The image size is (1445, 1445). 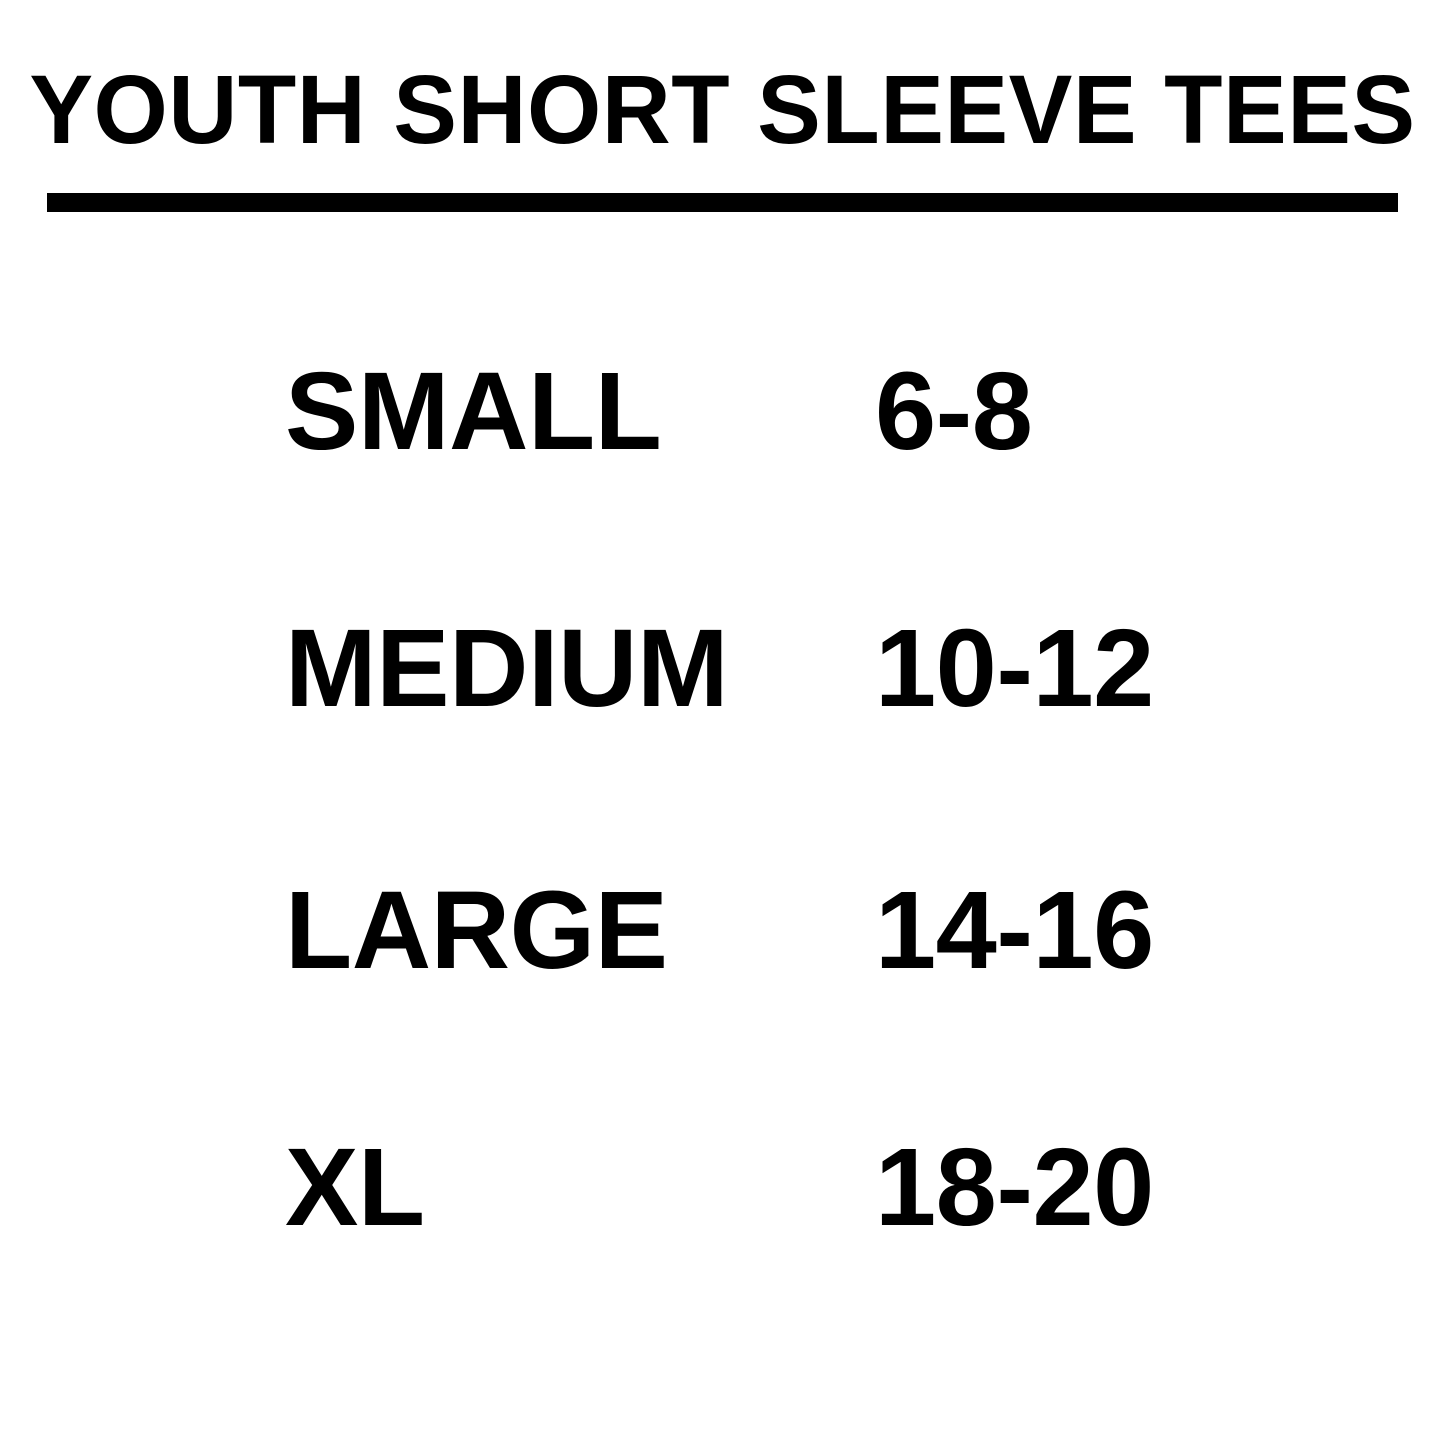 I want to click on size-value: 6-8, so click(x=954, y=411).